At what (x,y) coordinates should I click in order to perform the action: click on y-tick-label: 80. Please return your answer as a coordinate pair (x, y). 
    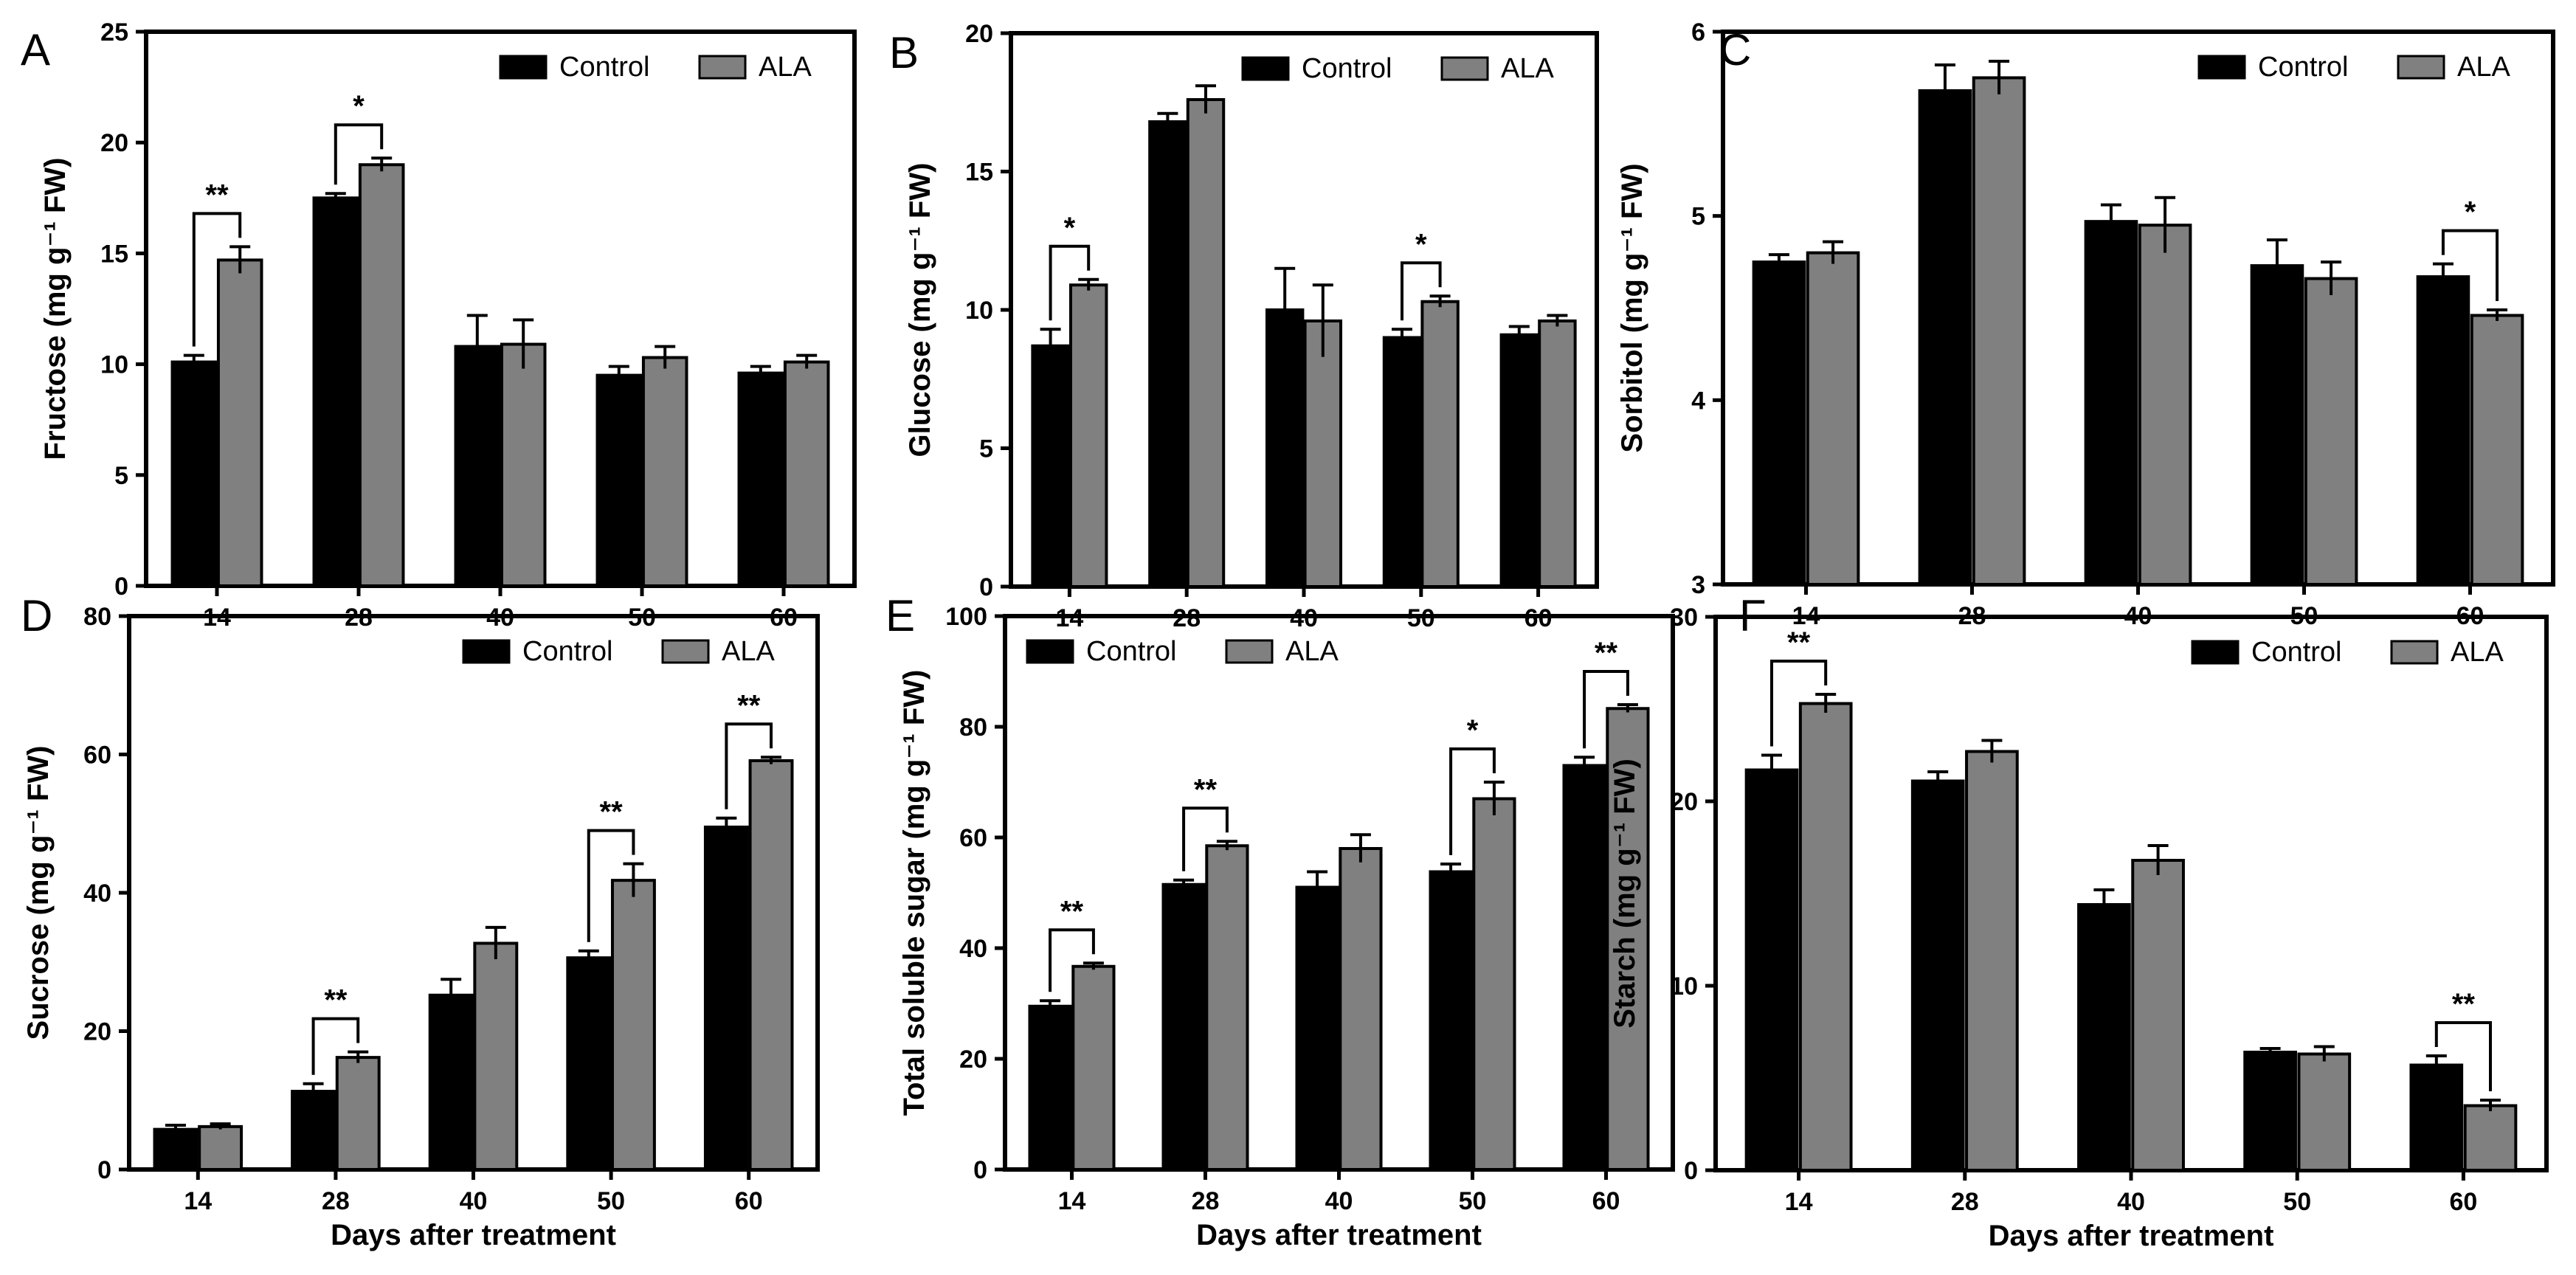
    Looking at the image, I should click on (973, 727).